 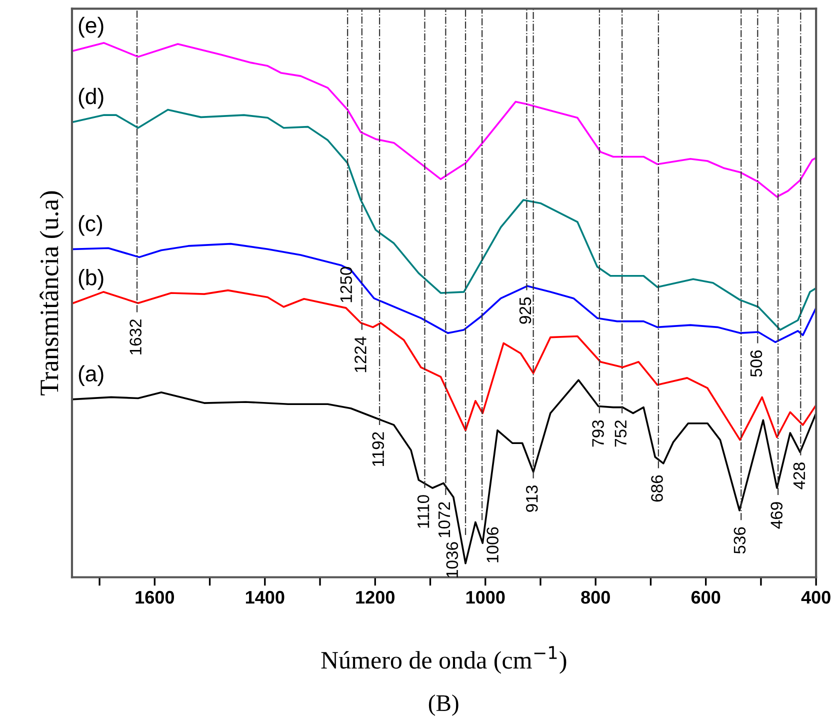 What do you see at coordinates (360, 354) in the screenshot?
I see `annotation: 1224` at bounding box center [360, 354].